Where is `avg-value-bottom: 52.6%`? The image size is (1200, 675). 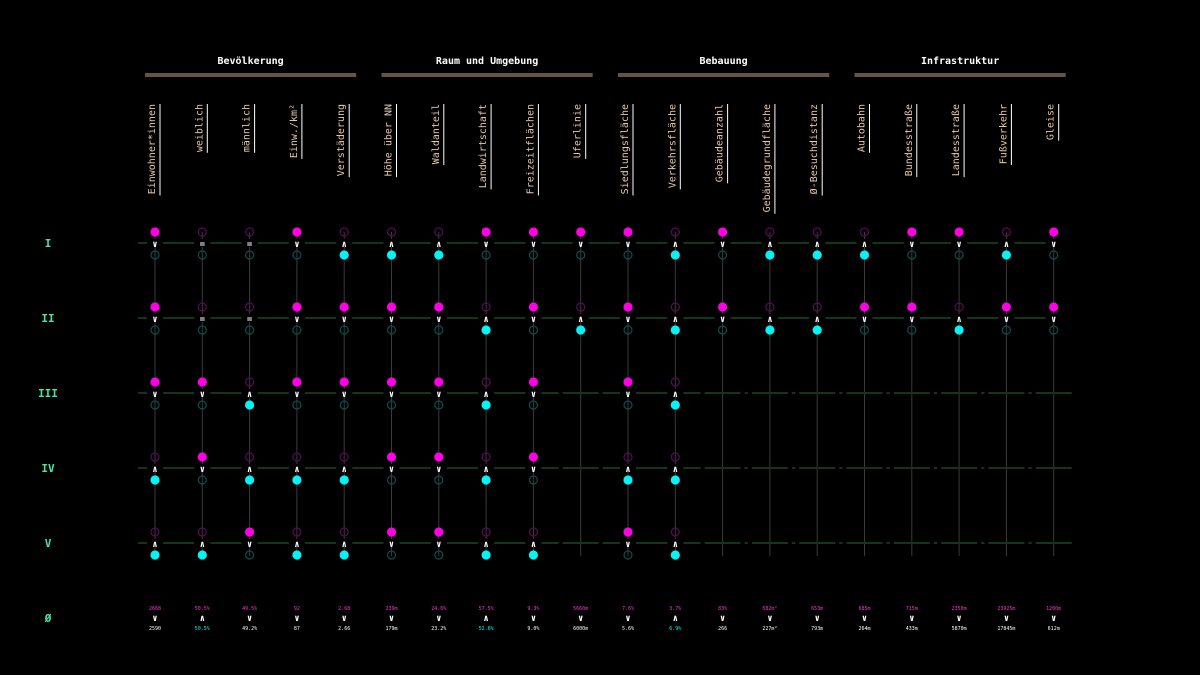 avg-value-bottom: 52.6% is located at coordinates (486, 629).